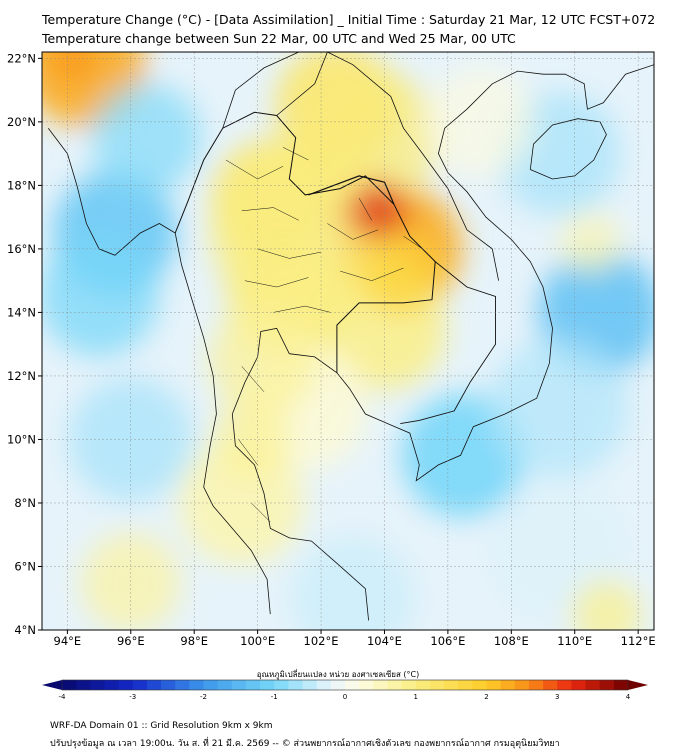 The width and height of the screenshot is (676, 756). I want to click on colorbar: -4 -3 -2 -1 0 1 2 3 4, so click(345, 690).